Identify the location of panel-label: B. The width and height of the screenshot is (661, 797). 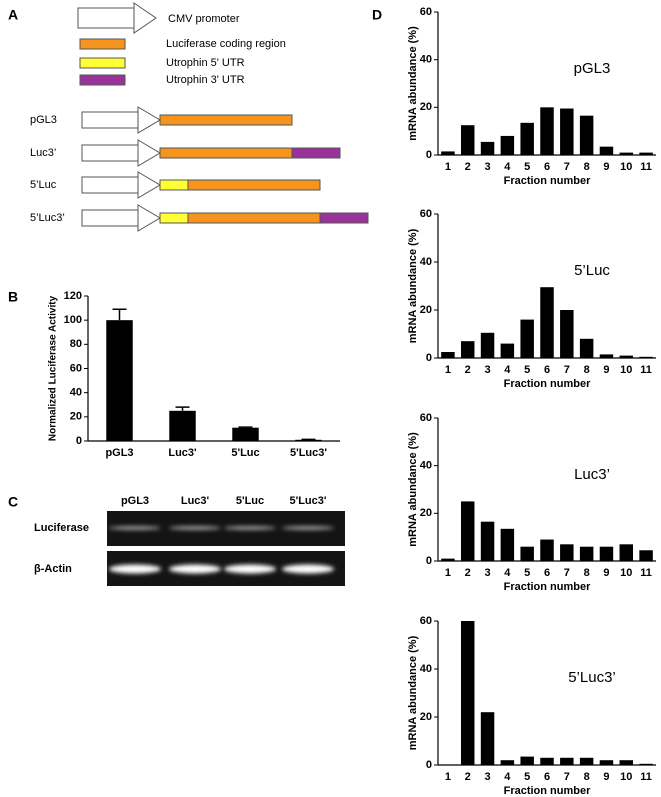
(13, 297).